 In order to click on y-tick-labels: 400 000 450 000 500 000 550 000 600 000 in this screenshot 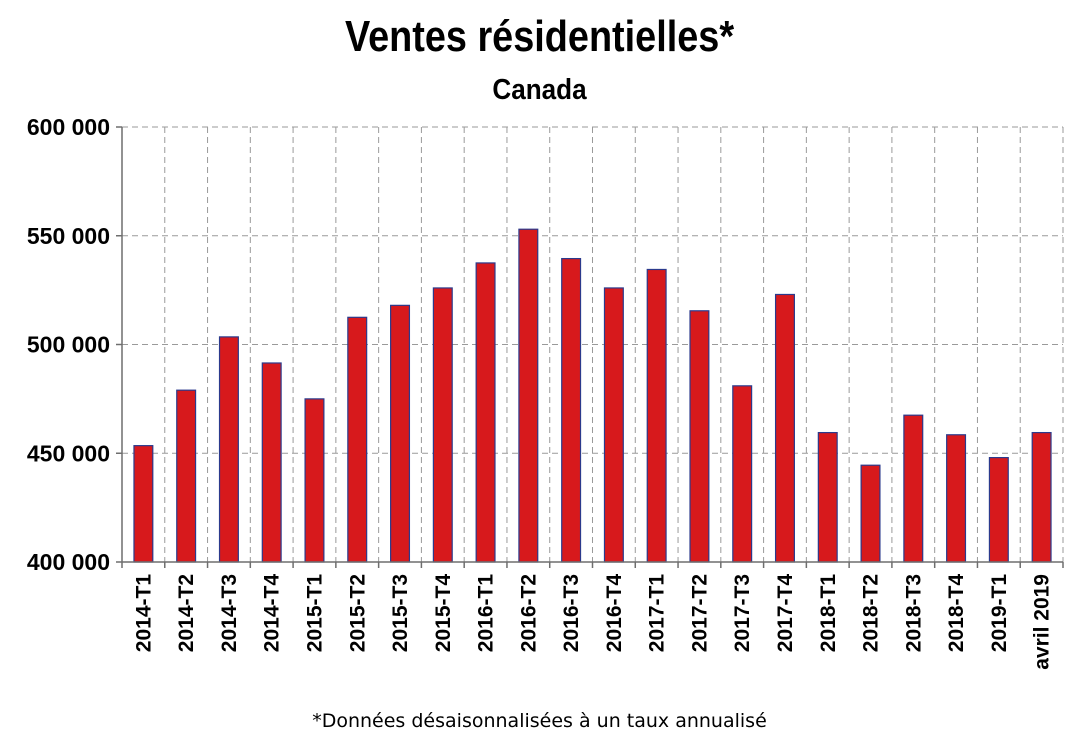, I will do `click(68, 344)`.